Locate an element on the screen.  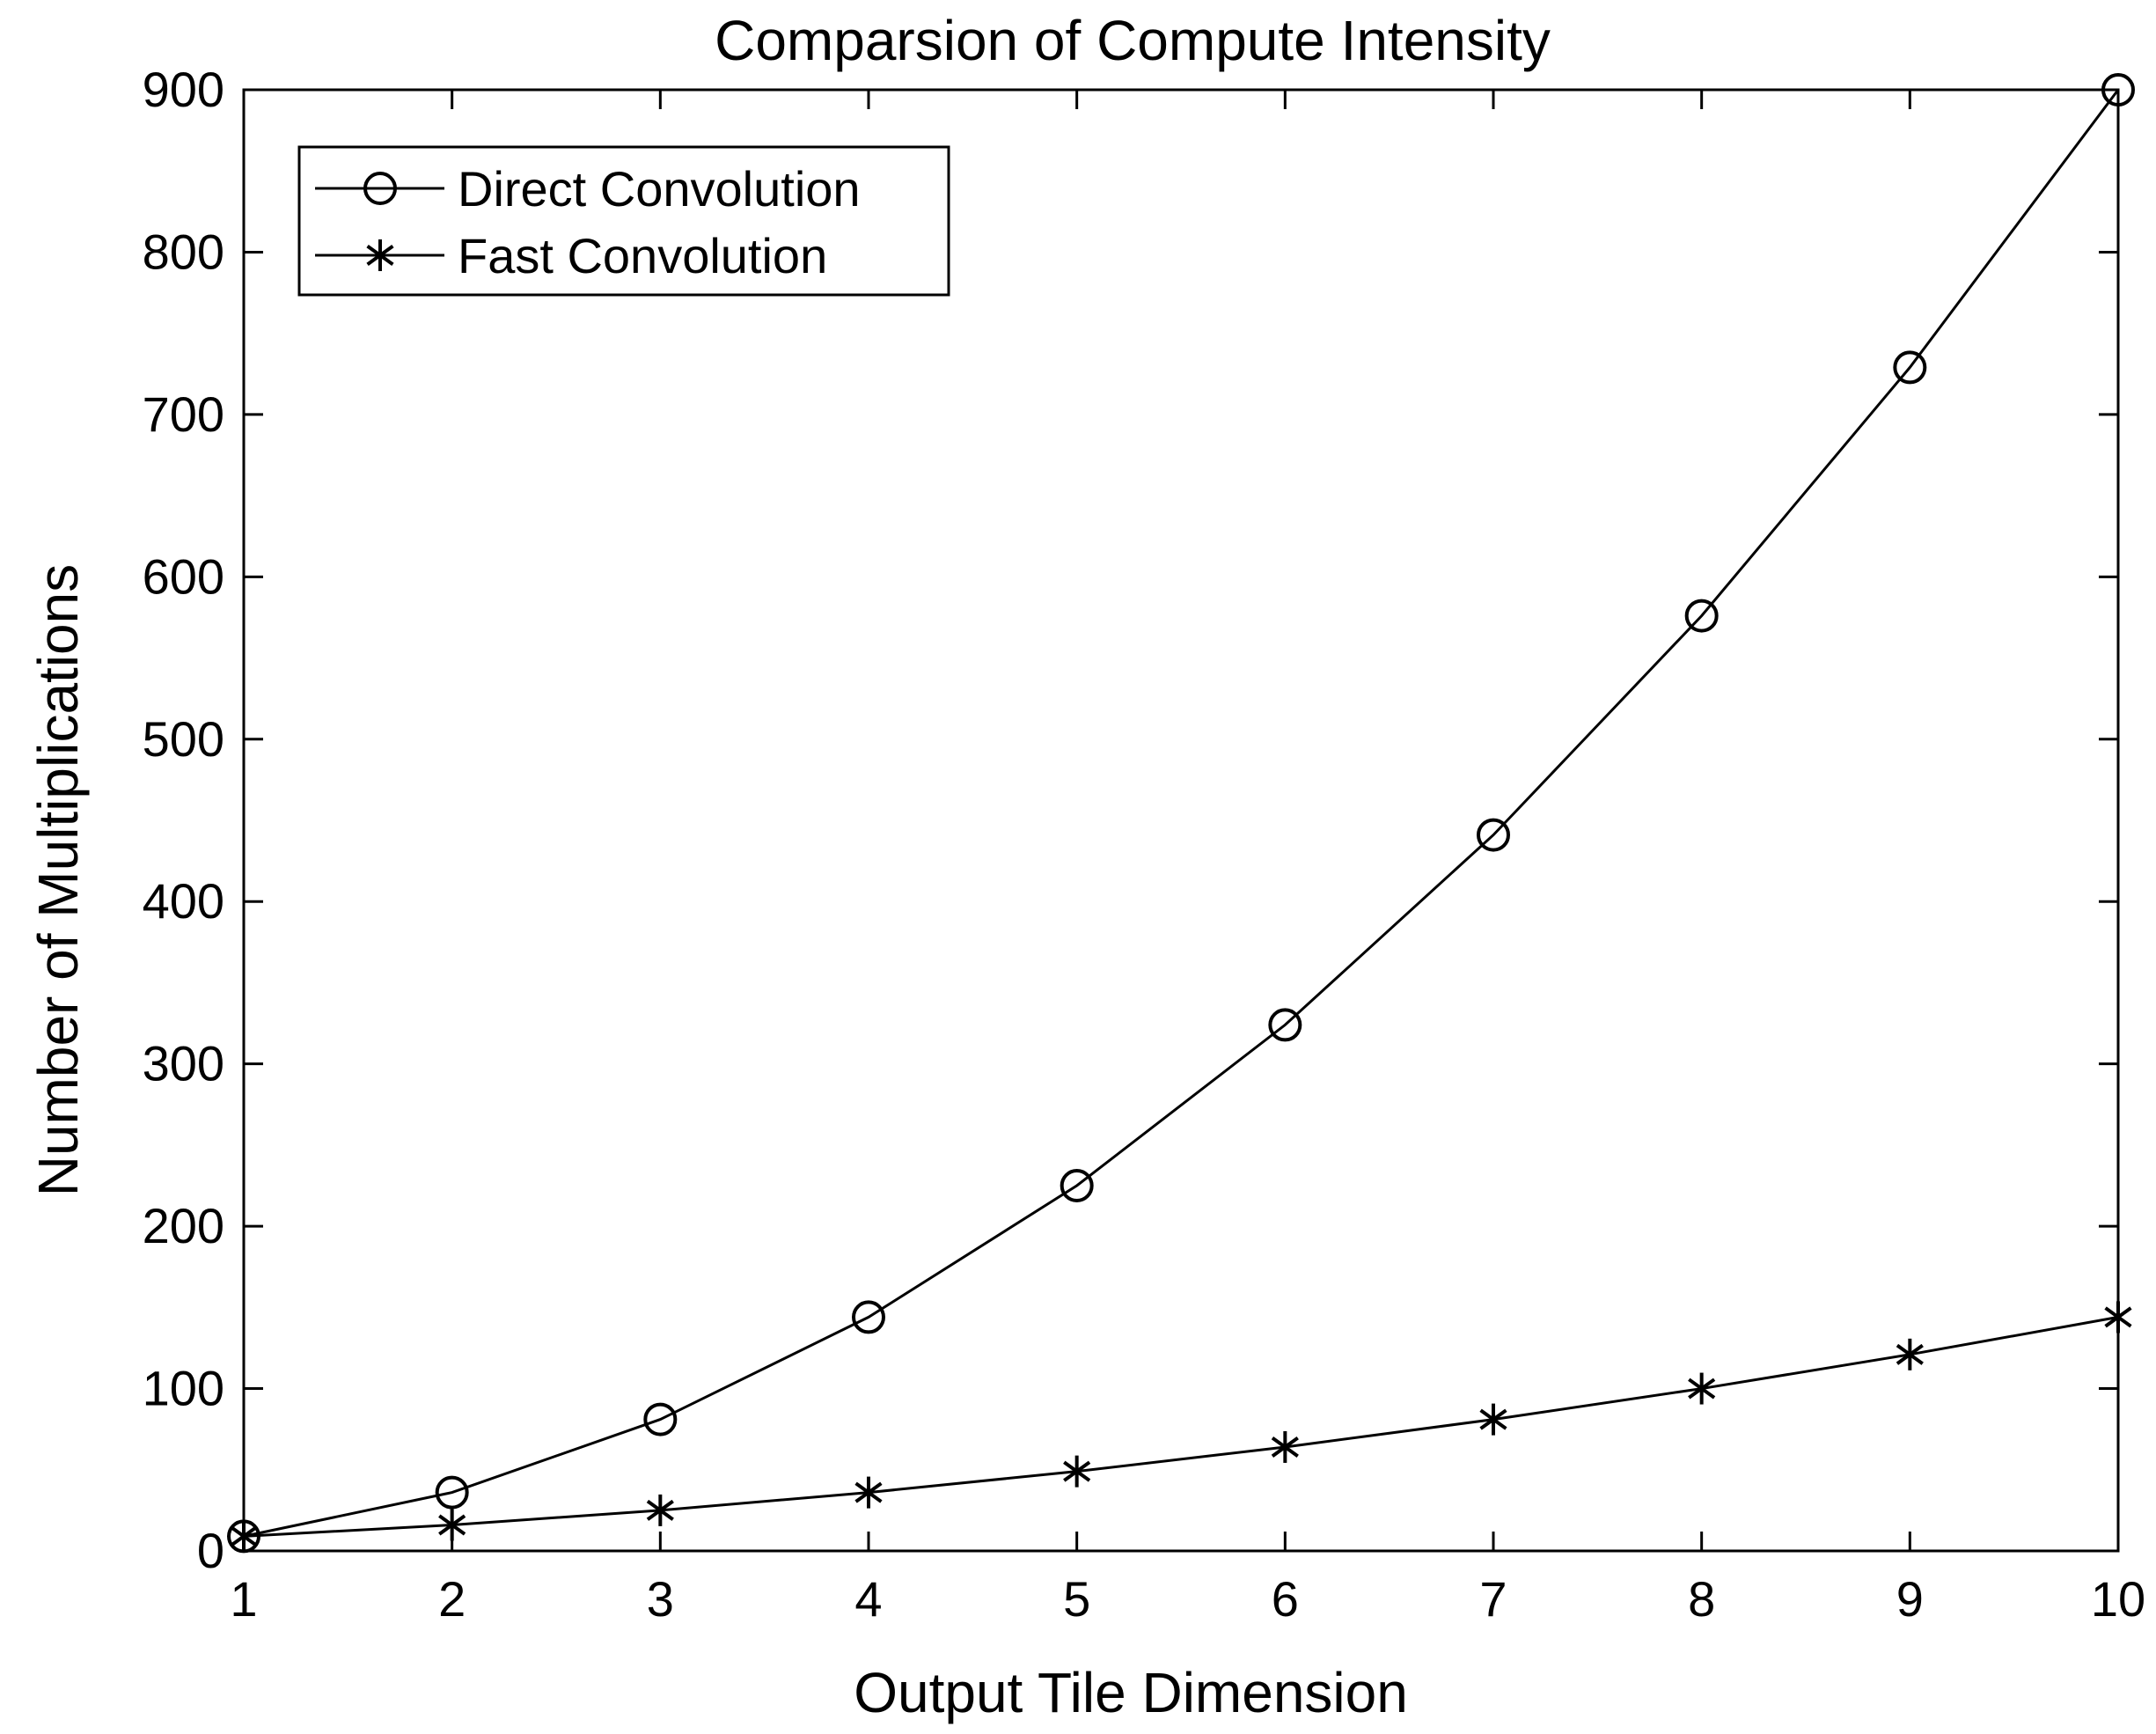
x-tick-label: 5 is located at coordinates (1077, 1599).